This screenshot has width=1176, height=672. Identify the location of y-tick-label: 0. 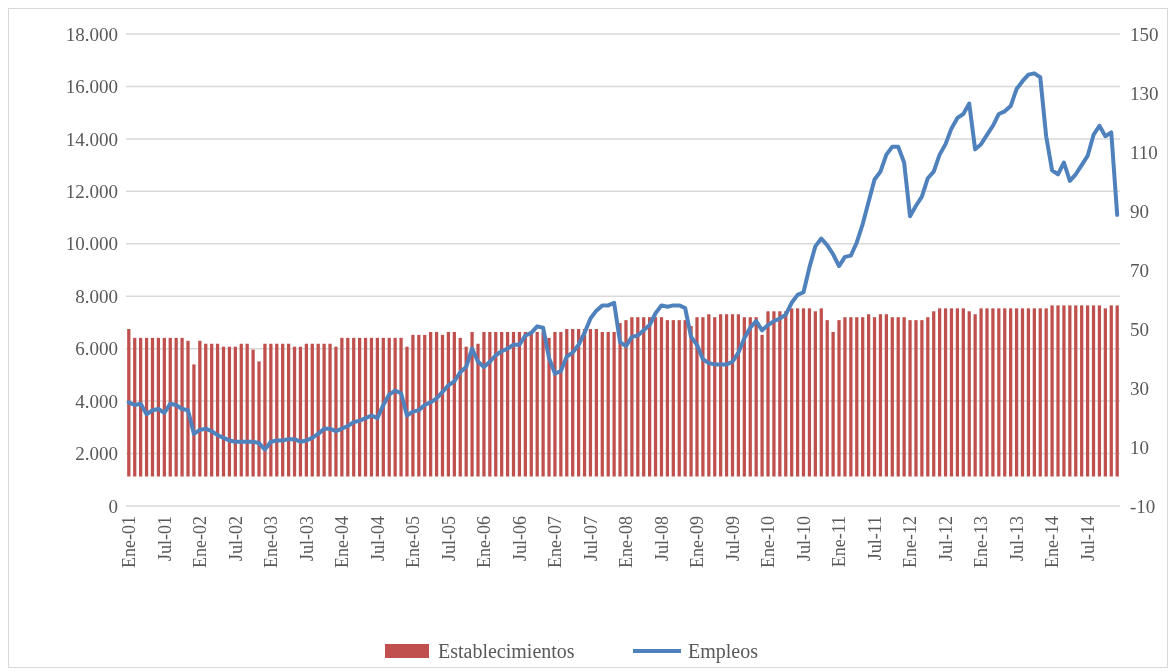
(113, 506).